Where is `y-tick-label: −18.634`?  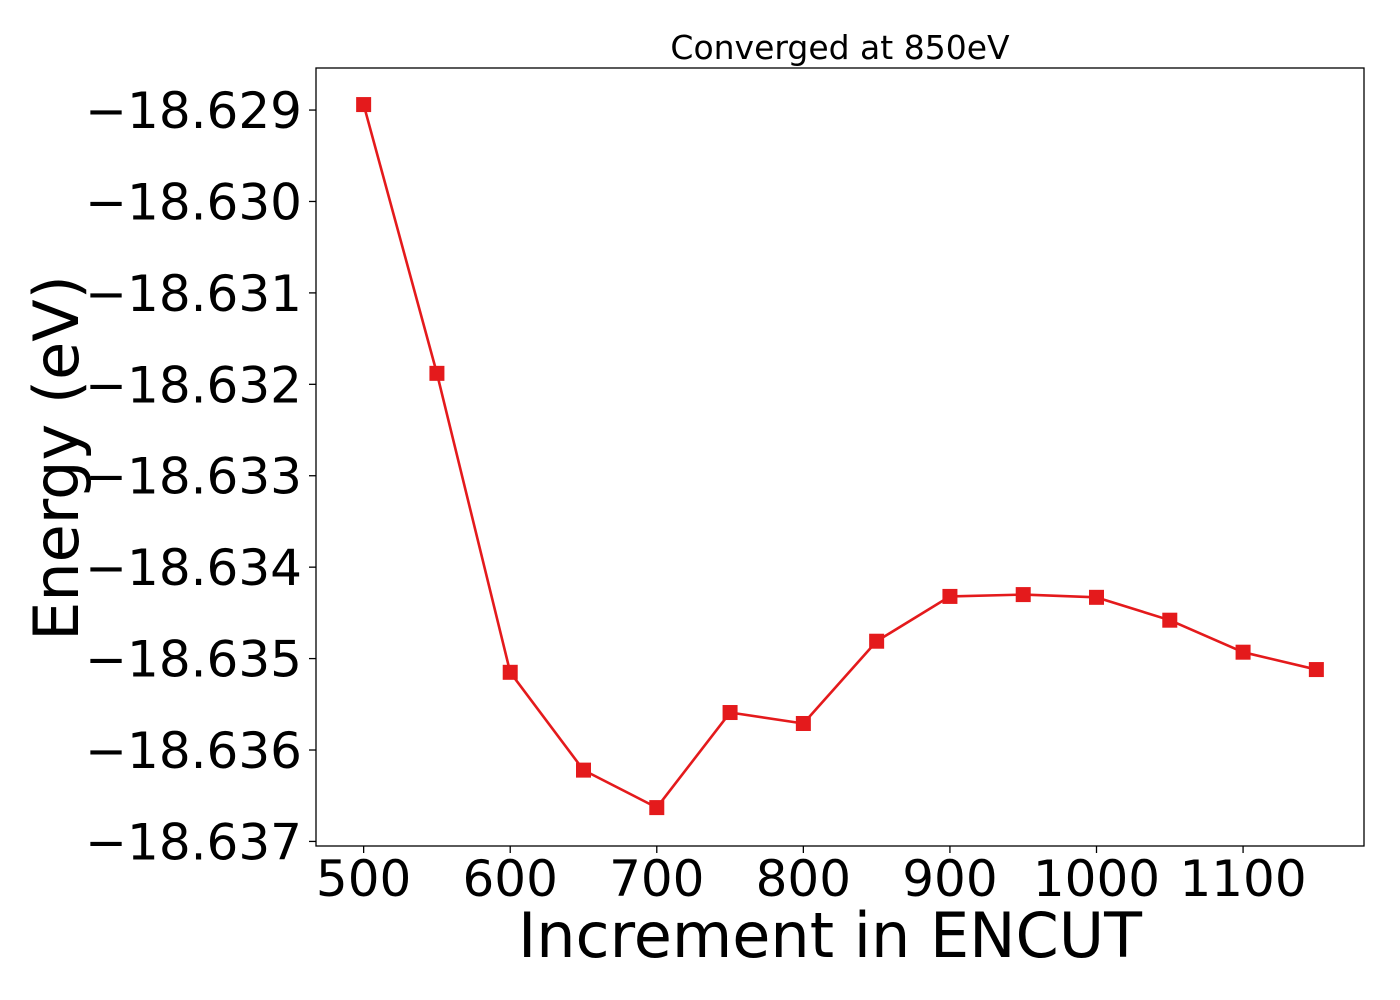 y-tick-label: −18.634 is located at coordinates (193, 568).